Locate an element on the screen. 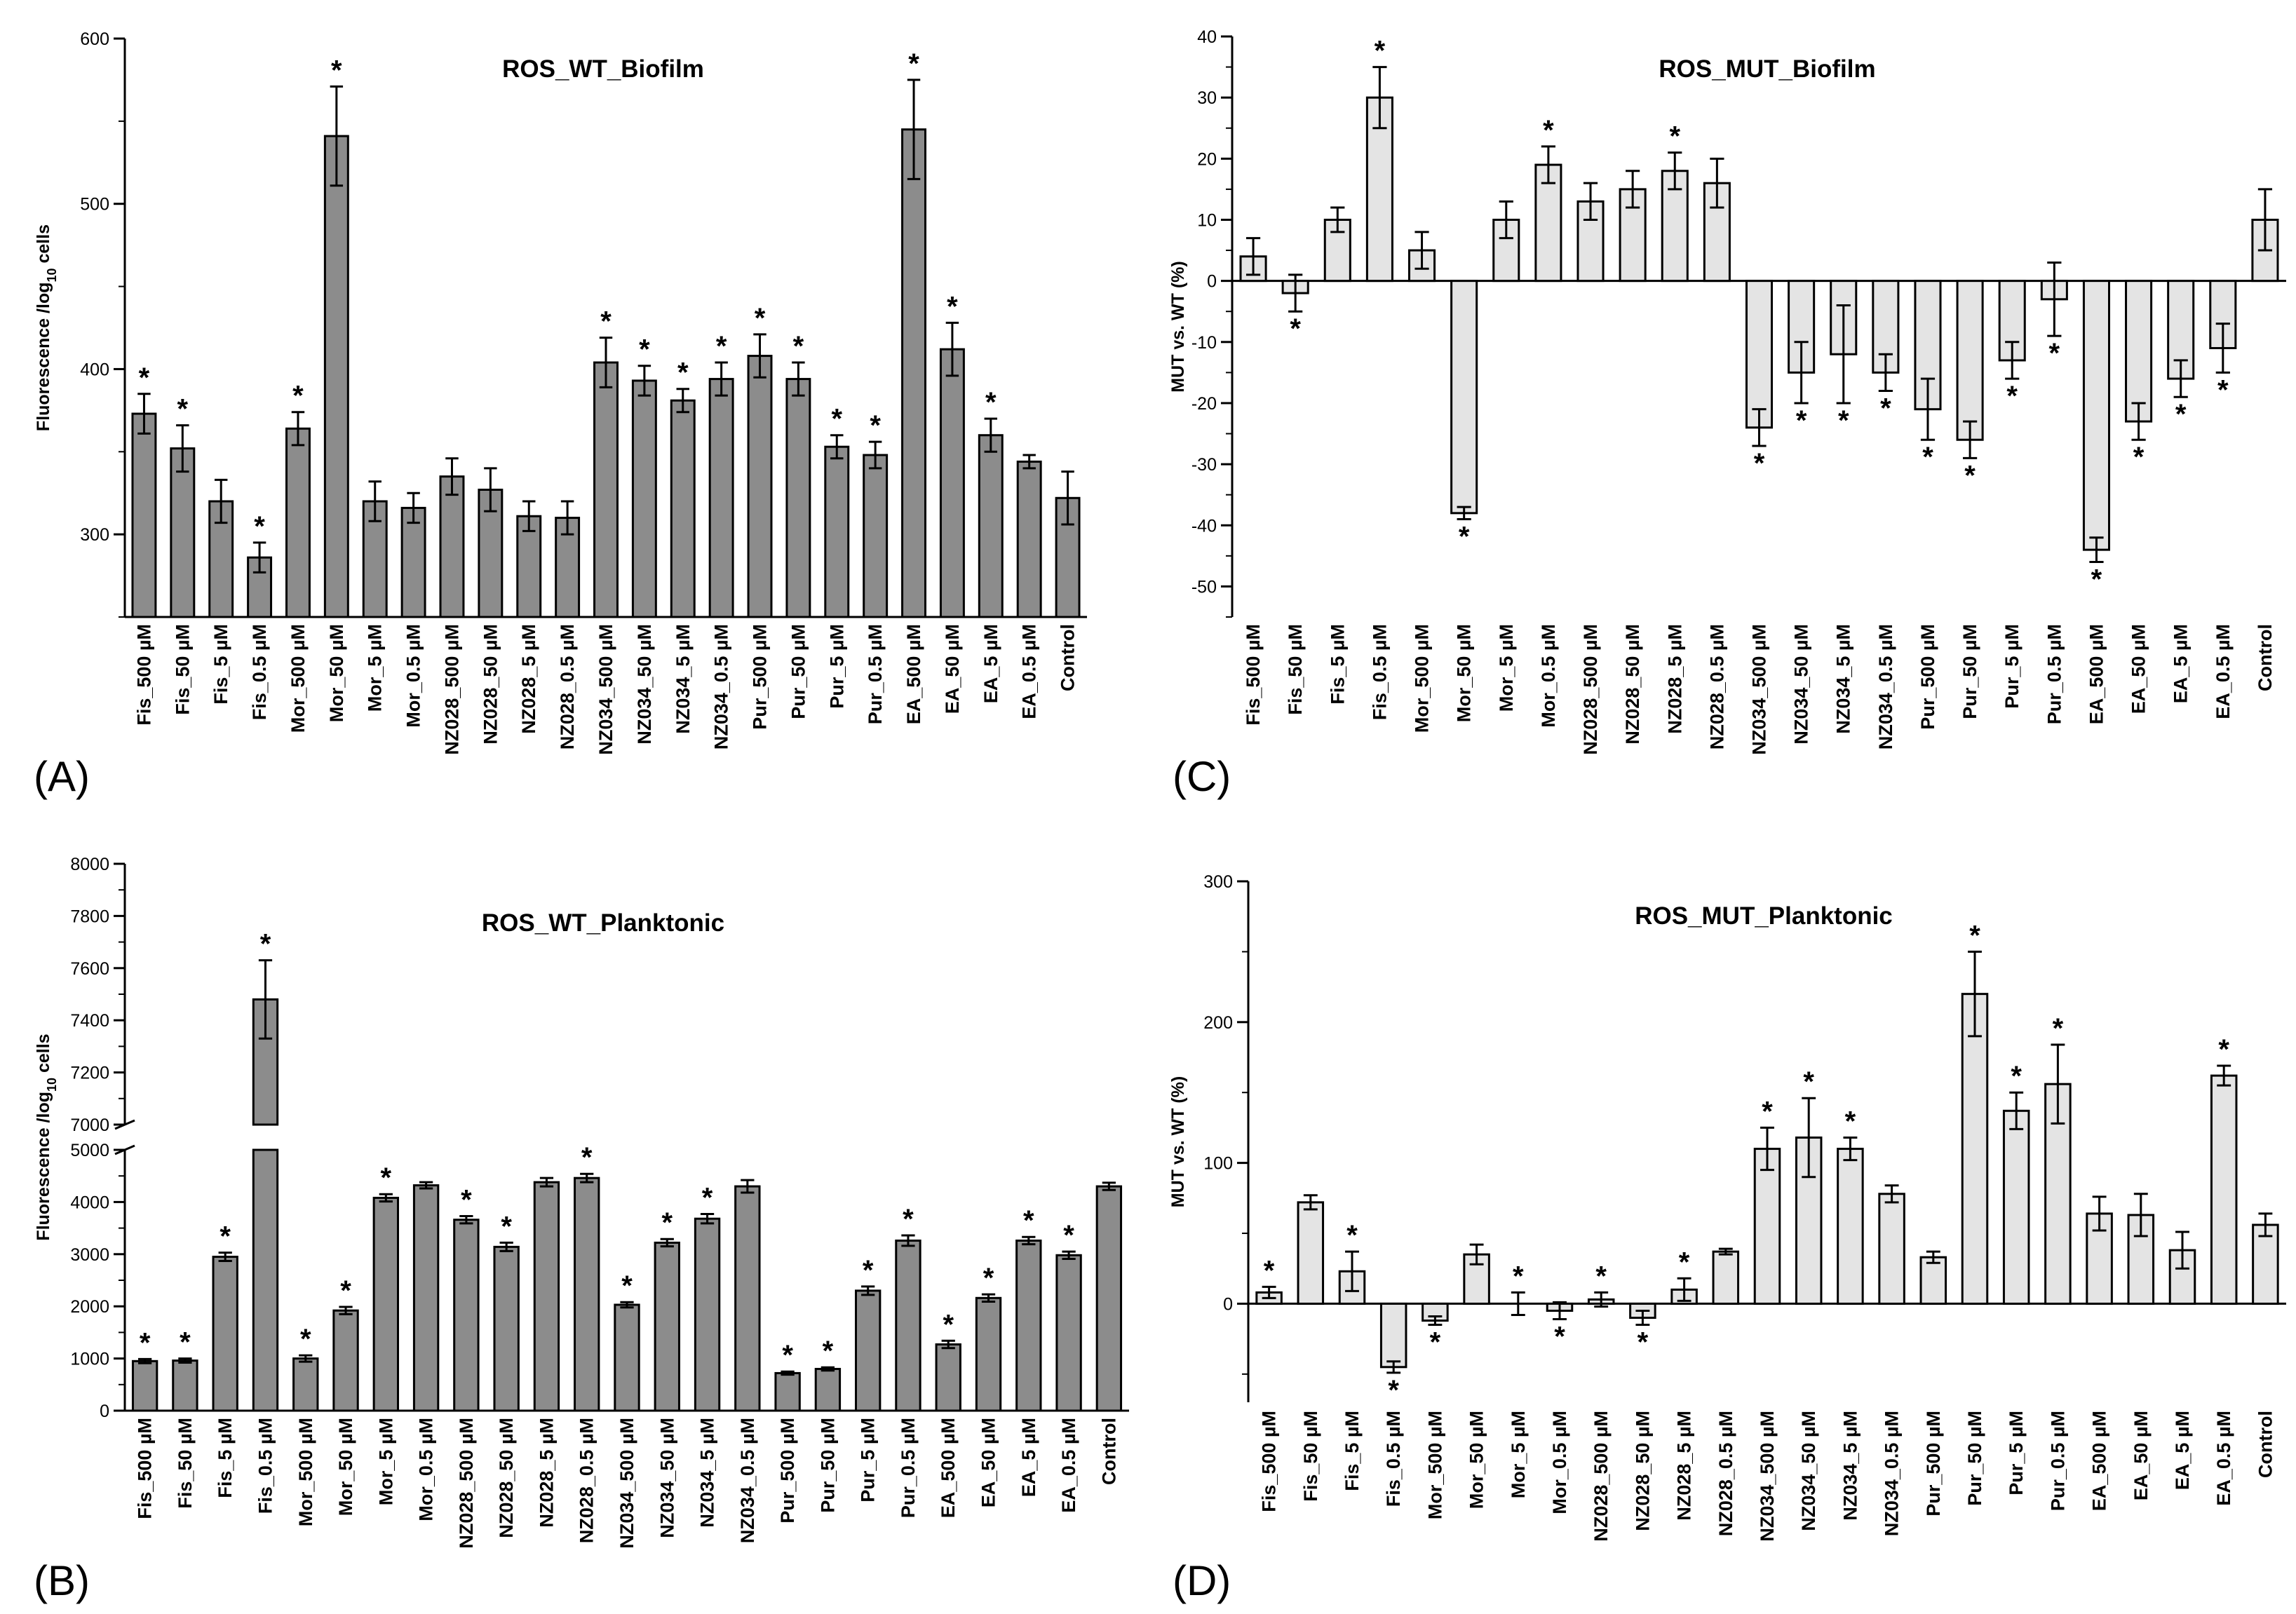  x-category-label: EA_500 µM is located at coordinates (914, 674).